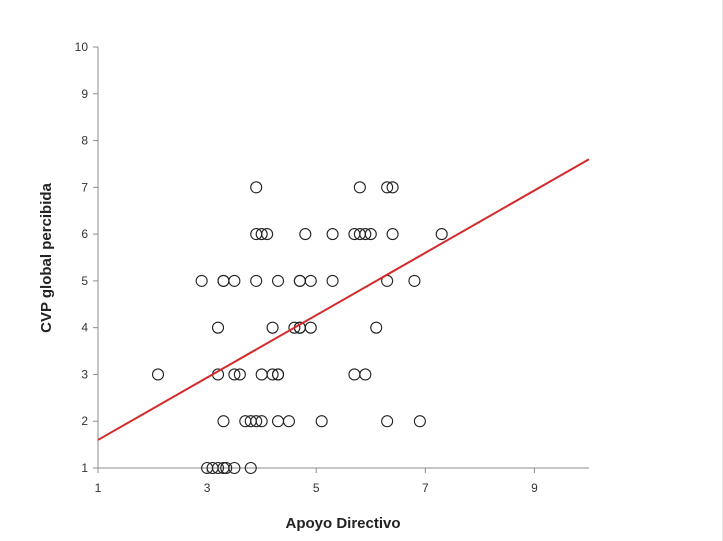 The image size is (723, 541). What do you see at coordinates (425, 488) in the screenshot?
I see `x-tick-label: 7` at bounding box center [425, 488].